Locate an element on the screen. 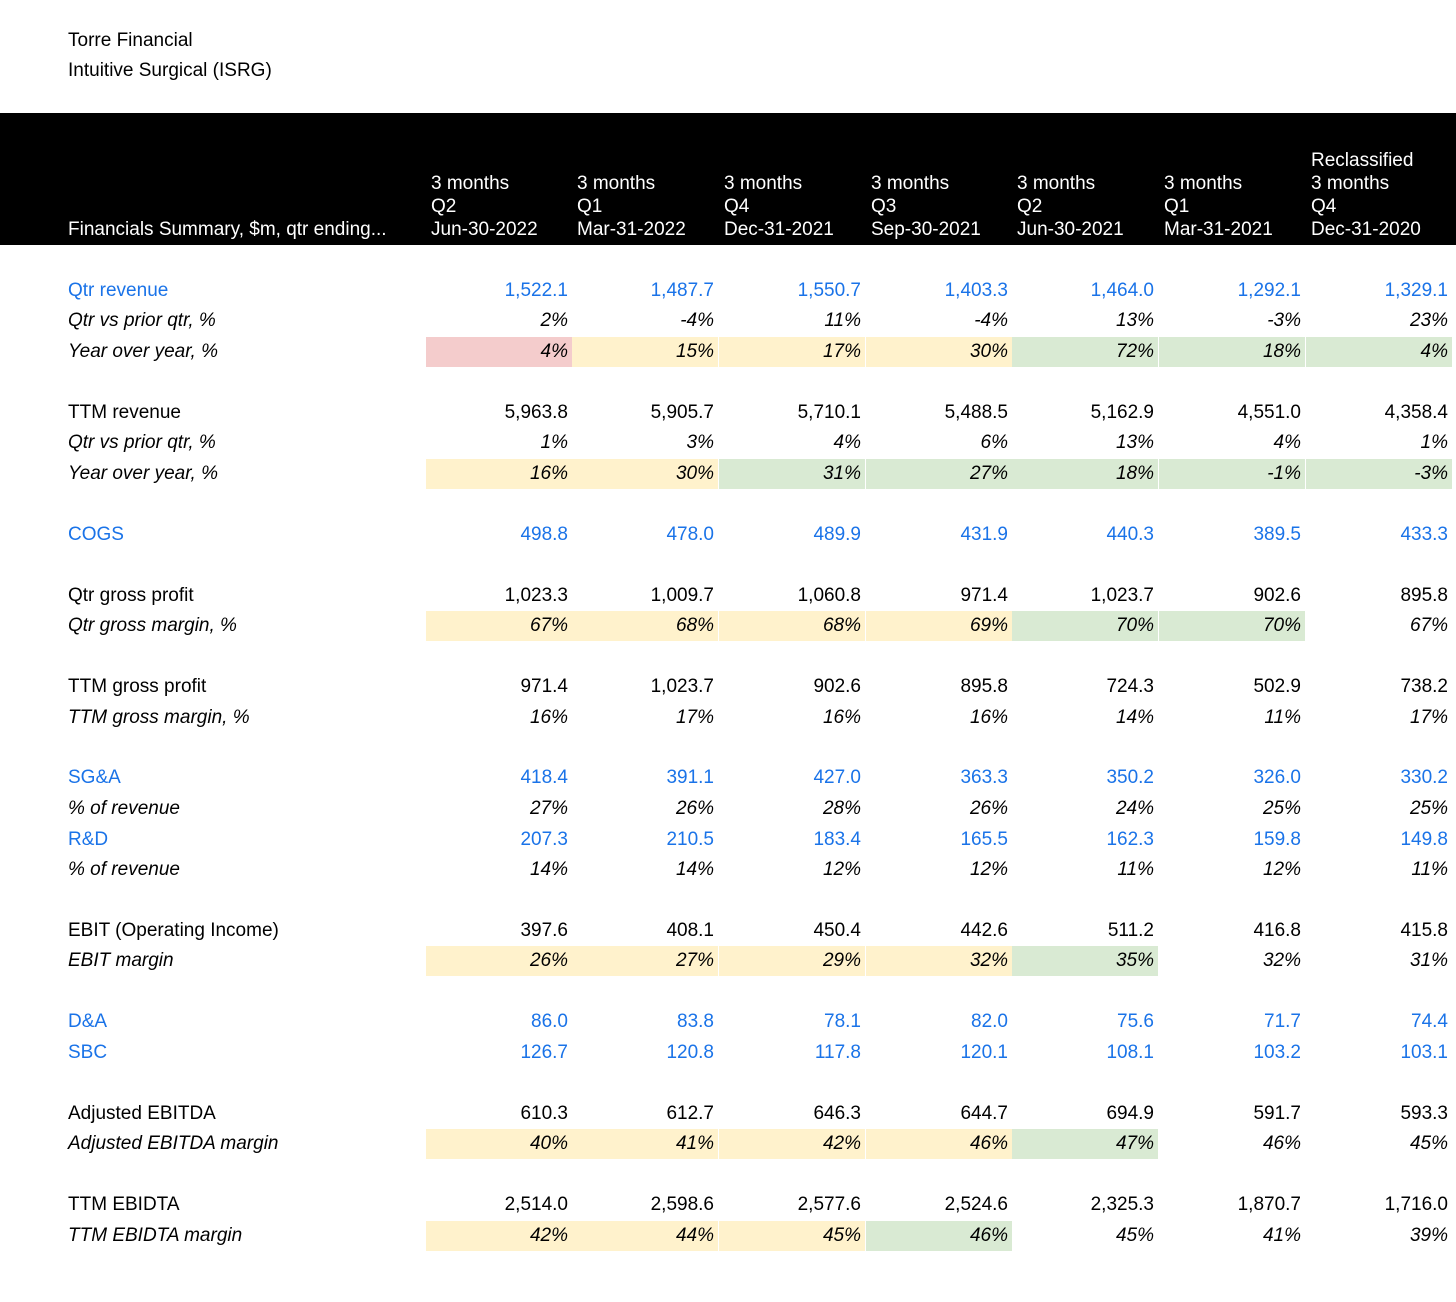  table-cell: 363.3 is located at coordinates (984, 777).